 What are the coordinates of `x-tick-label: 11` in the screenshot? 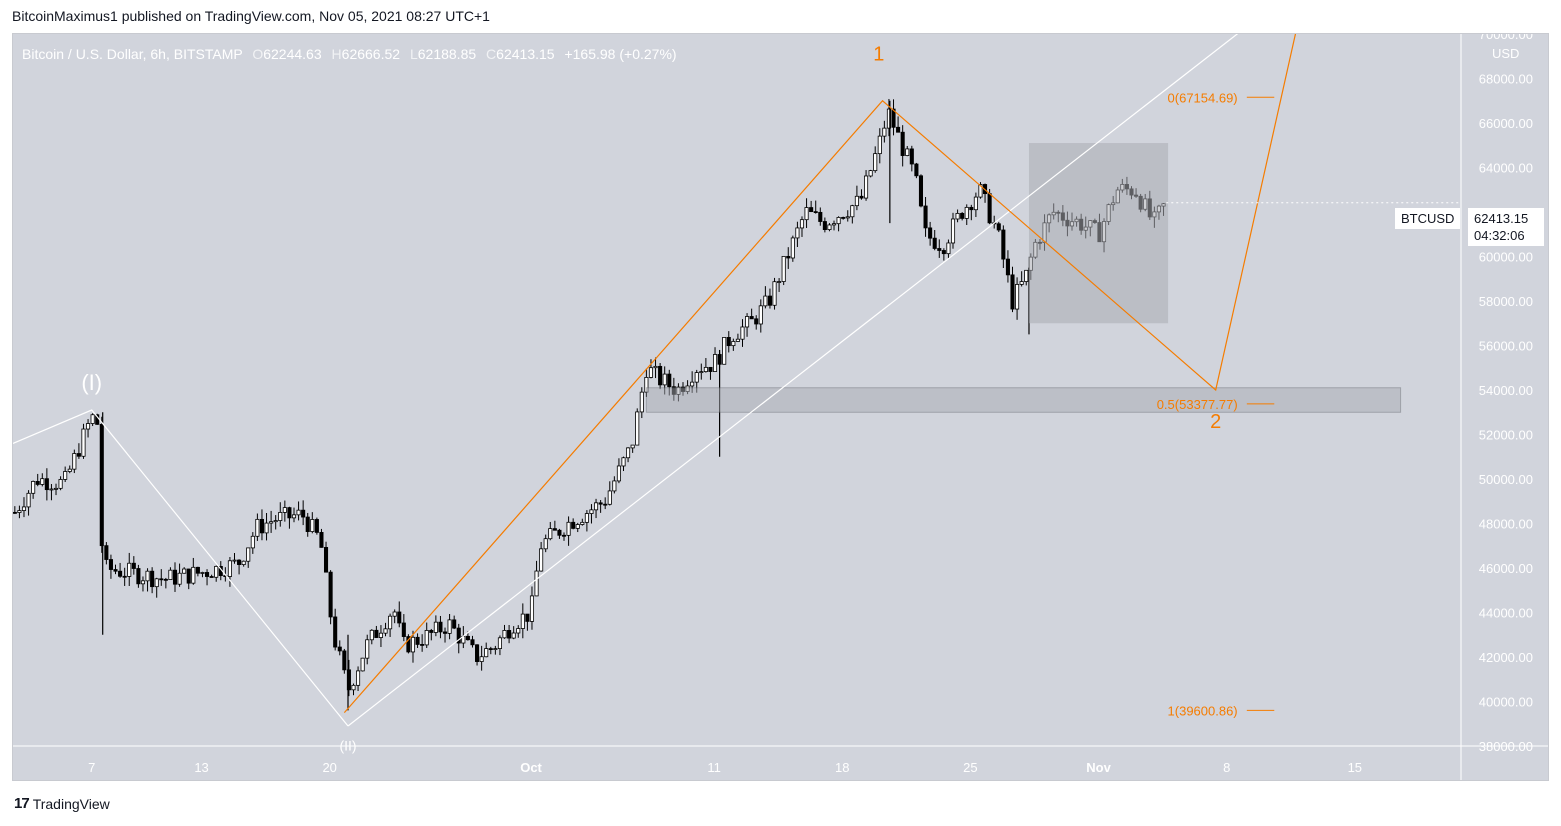 It's located at (714, 767).